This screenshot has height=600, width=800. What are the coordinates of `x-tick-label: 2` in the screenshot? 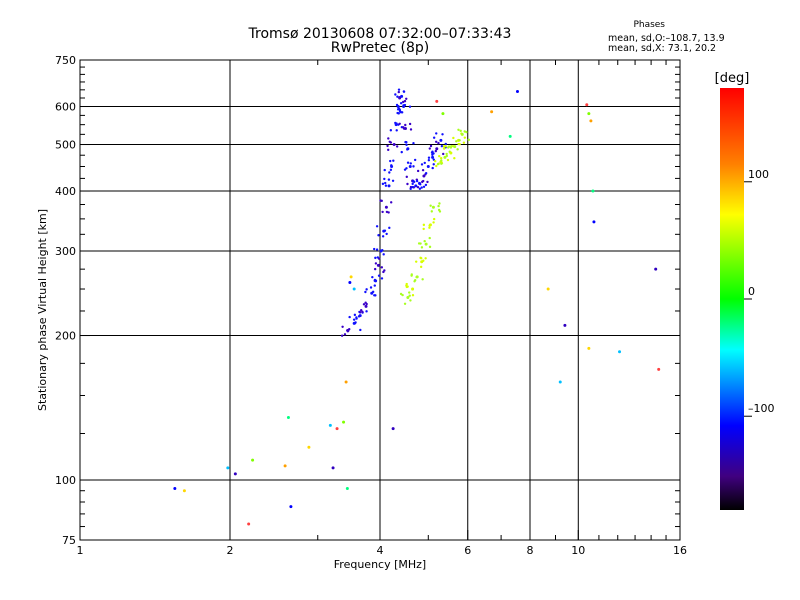 It's located at (230, 550).